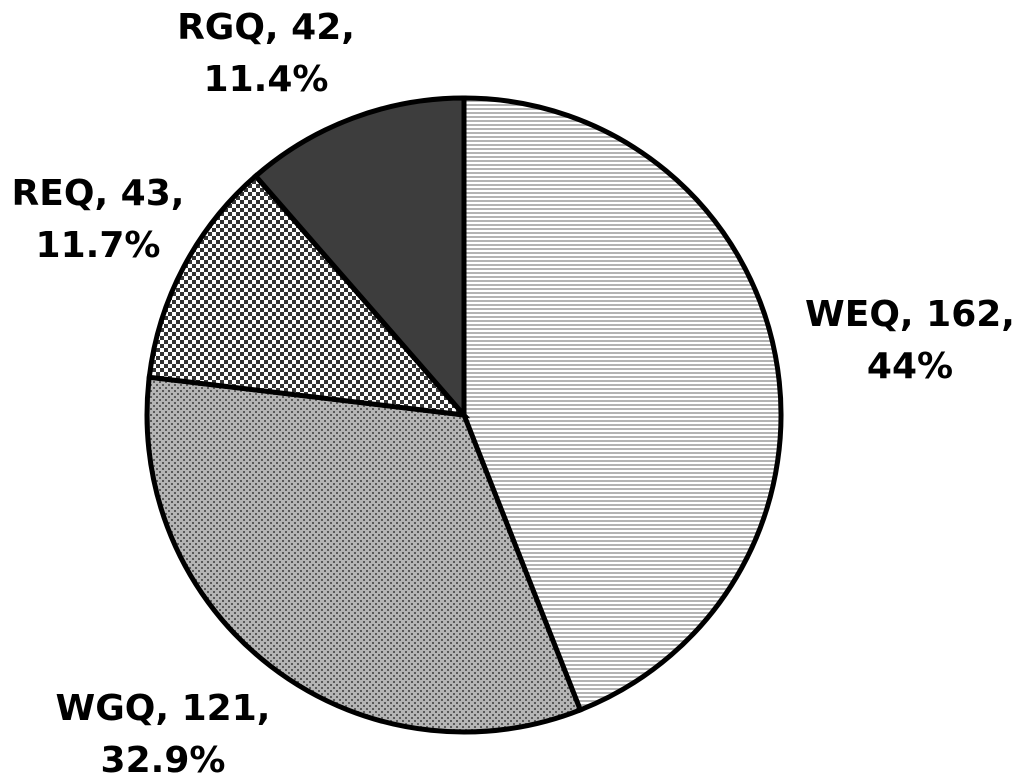 The width and height of the screenshot is (1016, 778). What do you see at coordinates (98, 193) in the screenshot?
I see `slice-label-req-line1: REQ, 43,` at bounding box center [98, 193].